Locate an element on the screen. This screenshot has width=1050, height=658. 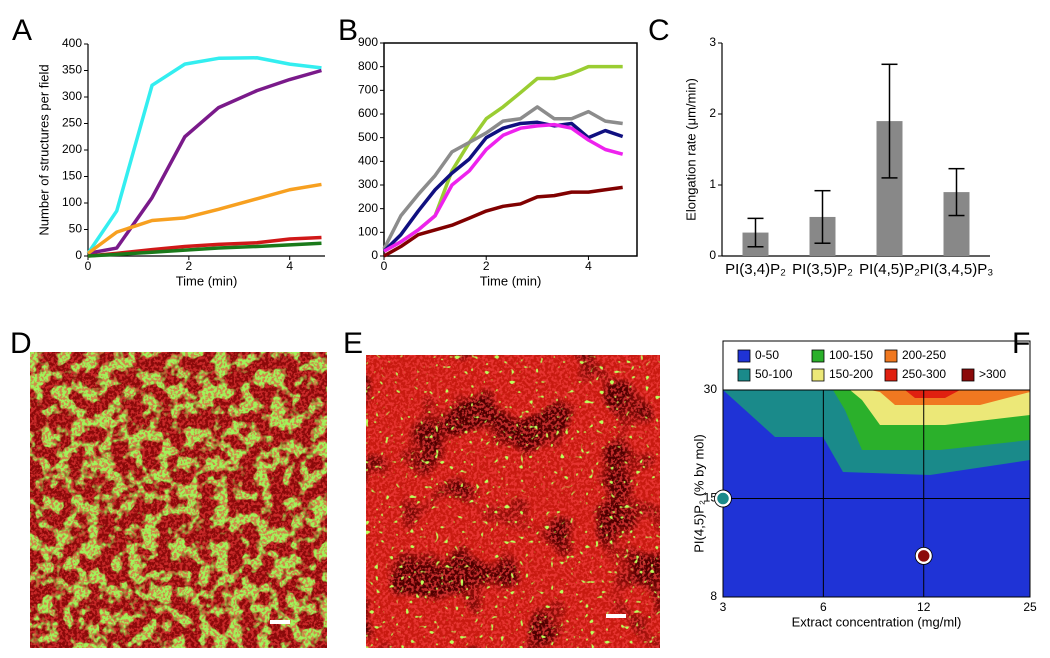
plot-frame is located at coordinates (510, 149).